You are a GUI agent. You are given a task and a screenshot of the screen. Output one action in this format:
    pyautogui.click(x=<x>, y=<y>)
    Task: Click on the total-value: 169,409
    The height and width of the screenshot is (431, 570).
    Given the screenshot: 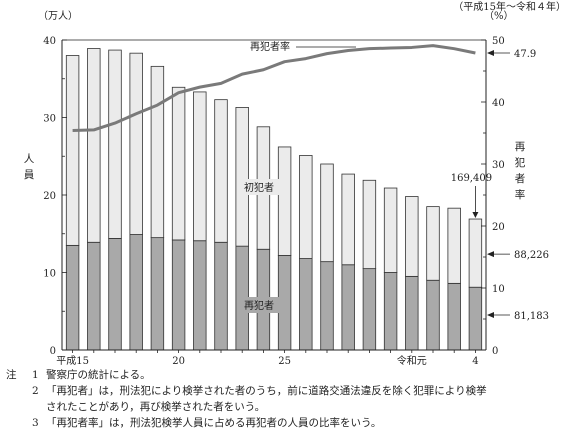 What is the action you would take?
    pyautogui.click(x=471, y=178)
    